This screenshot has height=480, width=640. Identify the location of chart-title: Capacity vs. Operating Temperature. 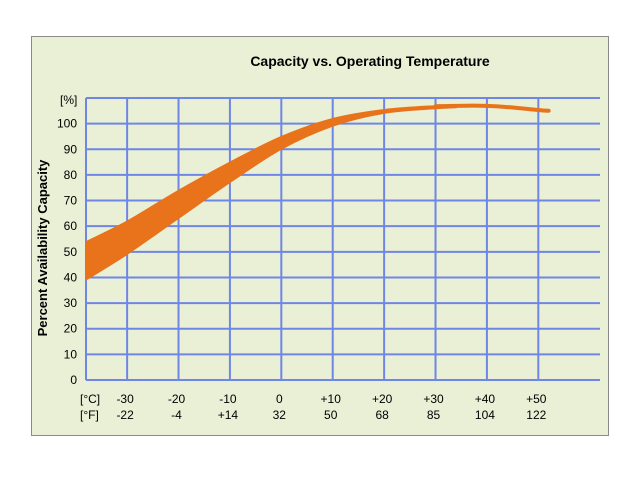
(370, 61).